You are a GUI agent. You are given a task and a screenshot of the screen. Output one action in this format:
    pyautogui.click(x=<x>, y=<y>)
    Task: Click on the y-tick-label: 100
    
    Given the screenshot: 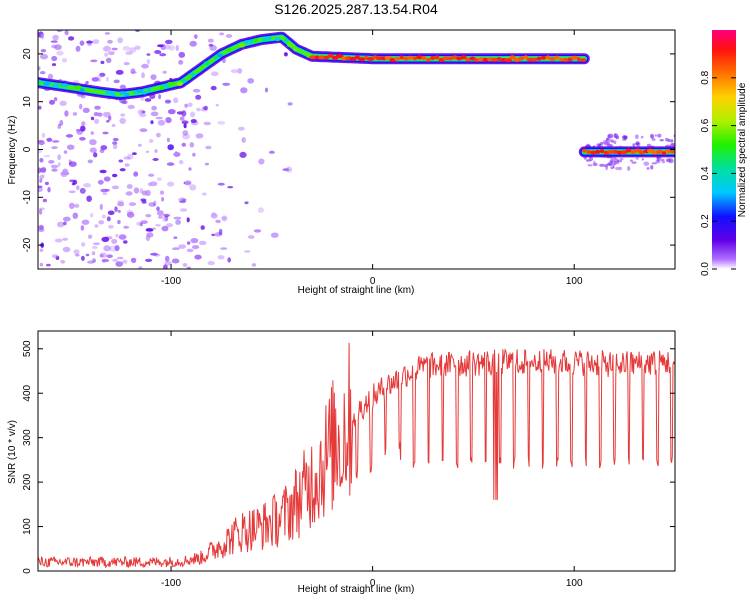 What is the action you would take?
    pyautogui.click(x=27, y=526)
    